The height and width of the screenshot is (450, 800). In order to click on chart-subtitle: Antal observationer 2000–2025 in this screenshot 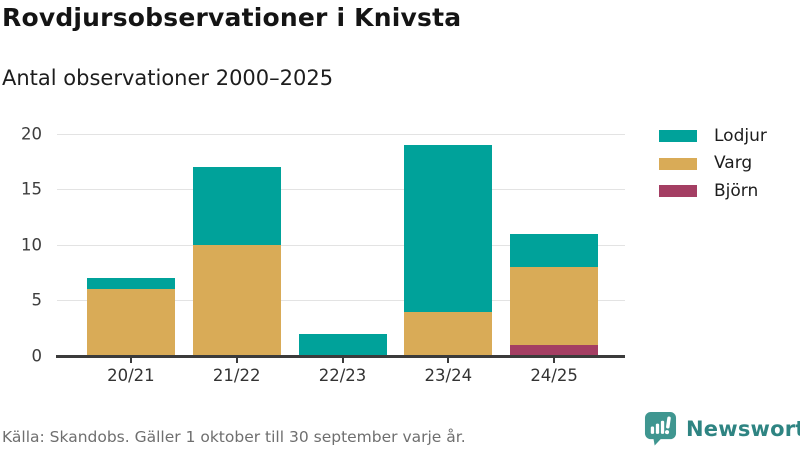, I will do `click(168, 78)`.